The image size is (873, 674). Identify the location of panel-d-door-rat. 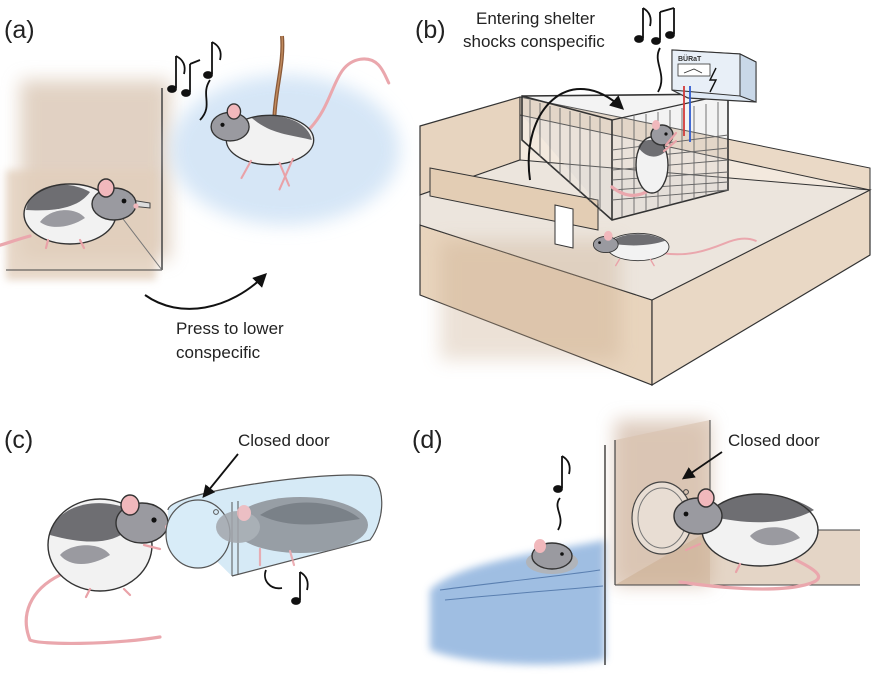
(747, 539).